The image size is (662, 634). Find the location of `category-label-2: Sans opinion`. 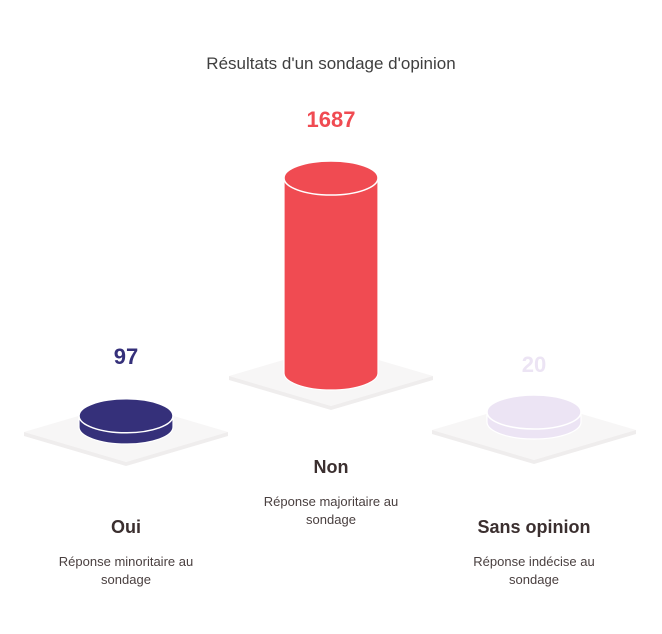

category-label-2: Sans opinion is located at coordinates (533, 527).